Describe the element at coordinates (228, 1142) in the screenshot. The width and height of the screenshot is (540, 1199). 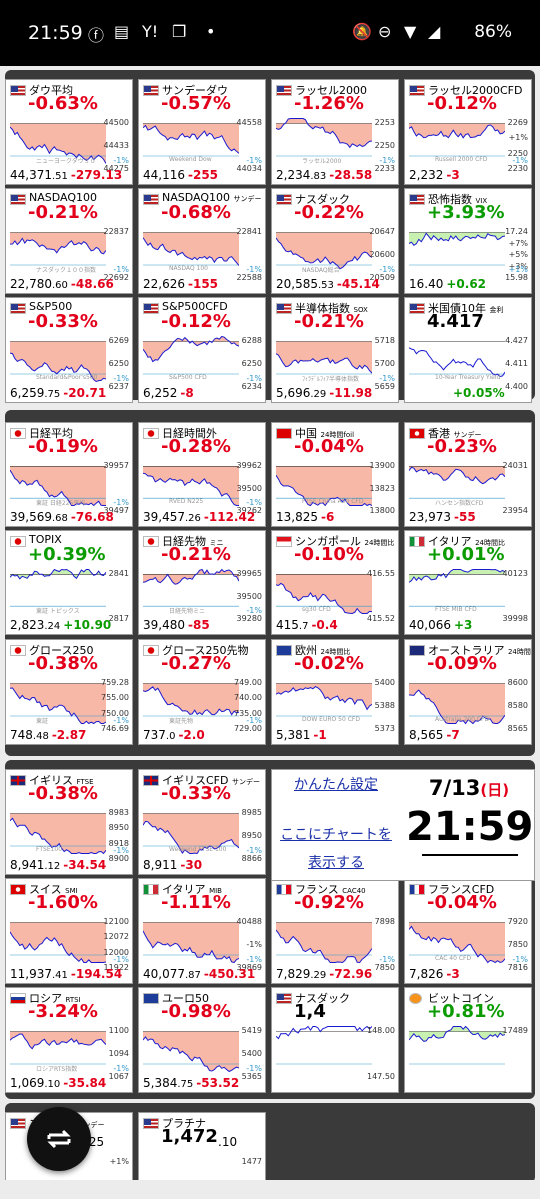
I see `tile-decimal: .10` at that location.